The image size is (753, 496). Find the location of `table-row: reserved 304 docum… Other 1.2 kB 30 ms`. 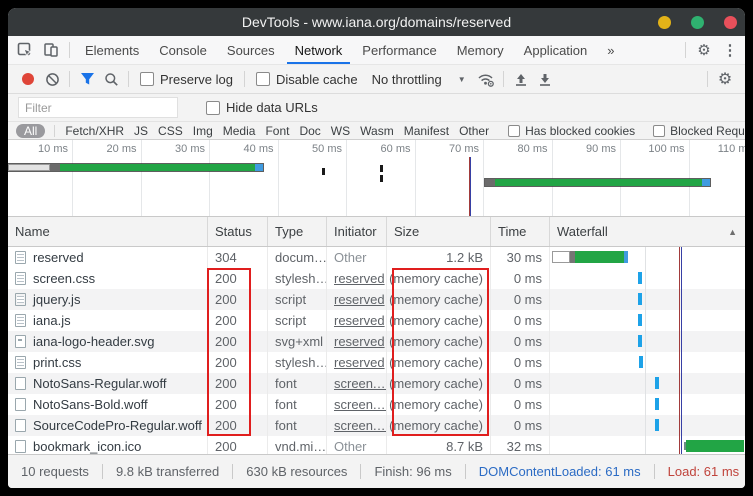

table-row: reserved 304 docum… Other 1.2 kB 30 ms is located at coordinates (376, 257).